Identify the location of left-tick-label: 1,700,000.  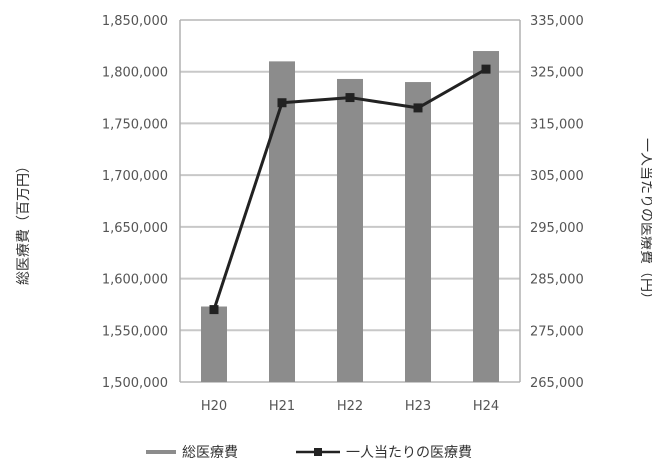
(135, 176).